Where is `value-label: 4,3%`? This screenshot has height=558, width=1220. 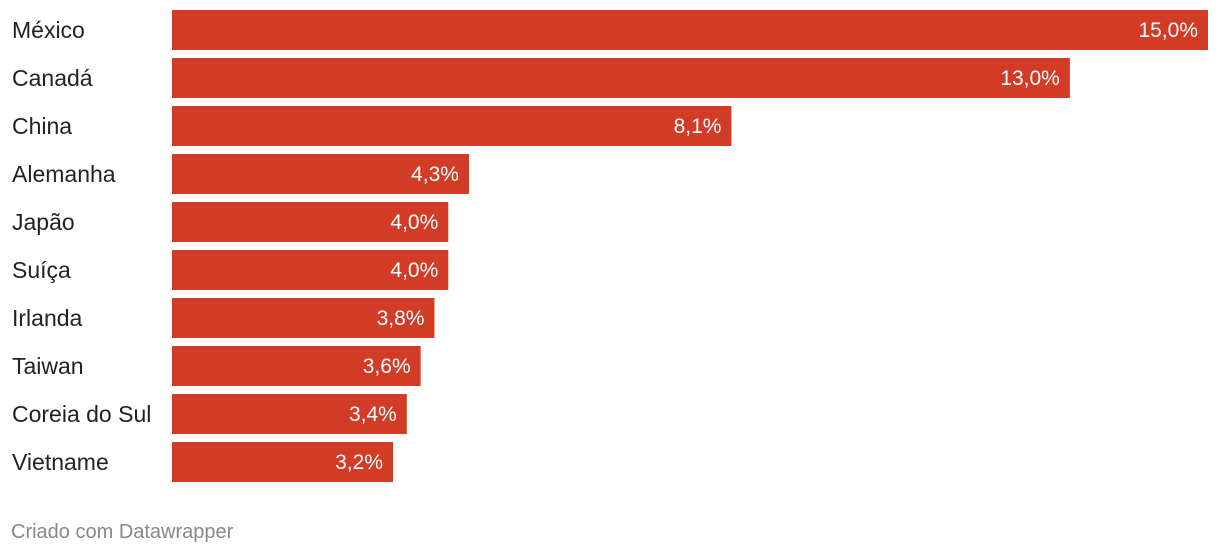
value-label: 4,3% is located at coordinates (435, 174).